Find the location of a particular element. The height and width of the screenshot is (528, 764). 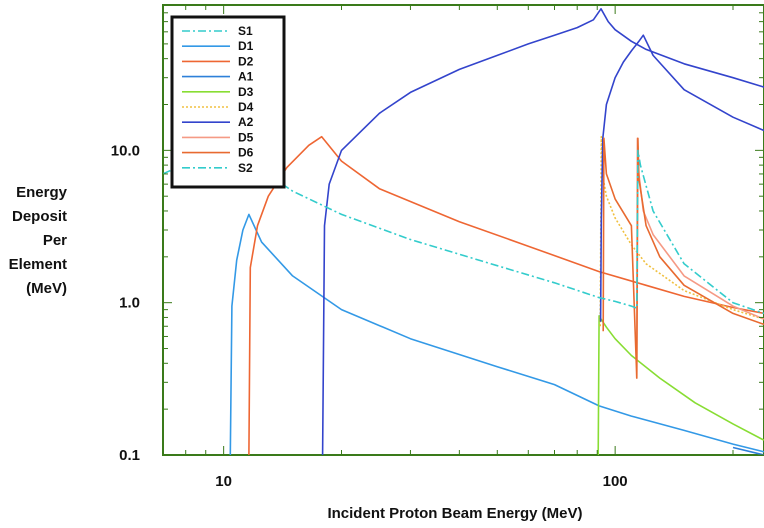

legend-label-d4: D4 is located at coordinates (246, 107).